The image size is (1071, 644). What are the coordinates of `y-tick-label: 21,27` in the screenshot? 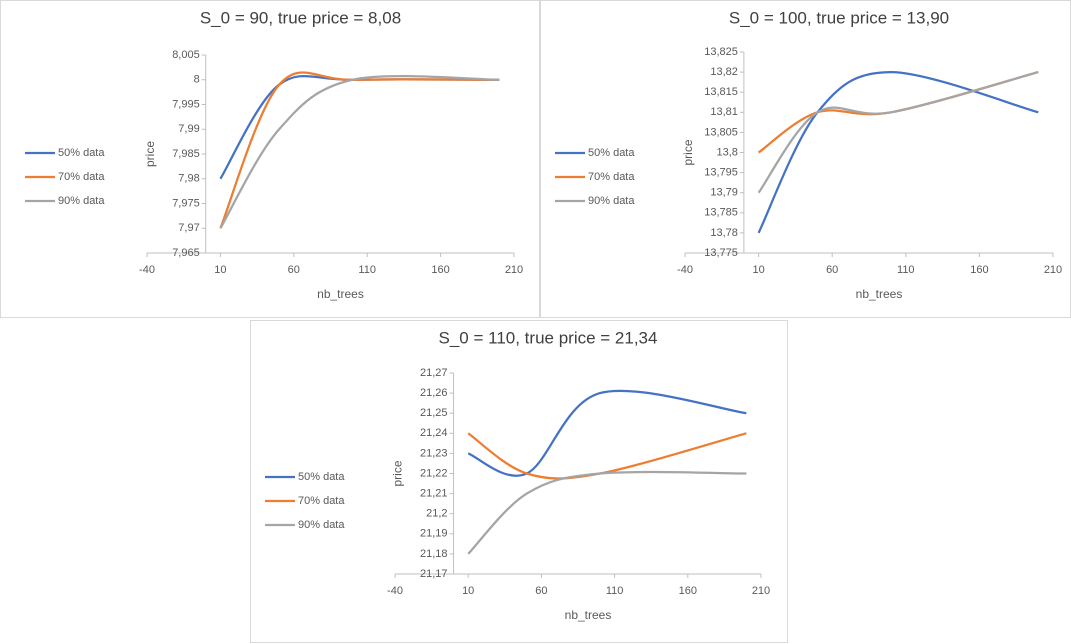 It's located at (434, 373).